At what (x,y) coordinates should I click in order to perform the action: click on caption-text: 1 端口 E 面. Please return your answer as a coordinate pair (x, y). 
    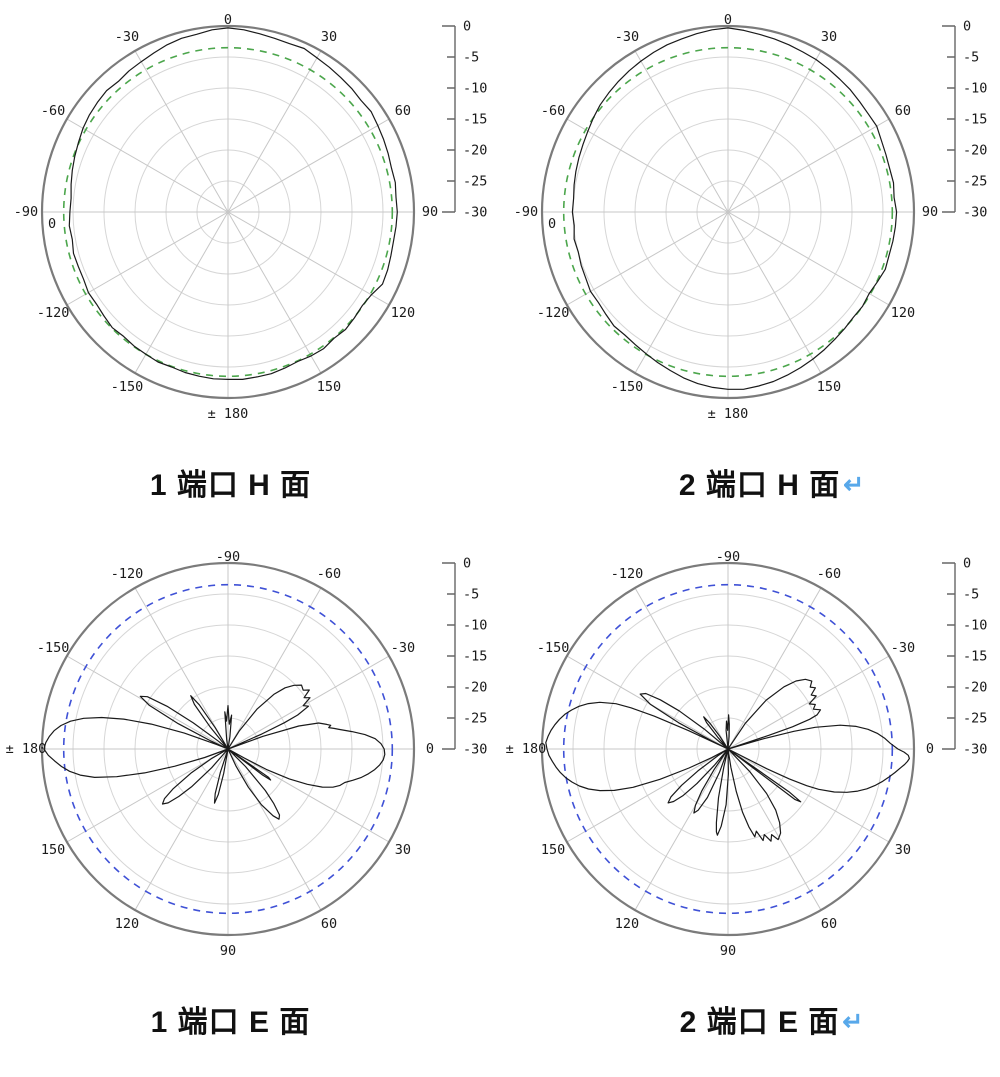
    Looking at the image, I should click on (230, 1022).